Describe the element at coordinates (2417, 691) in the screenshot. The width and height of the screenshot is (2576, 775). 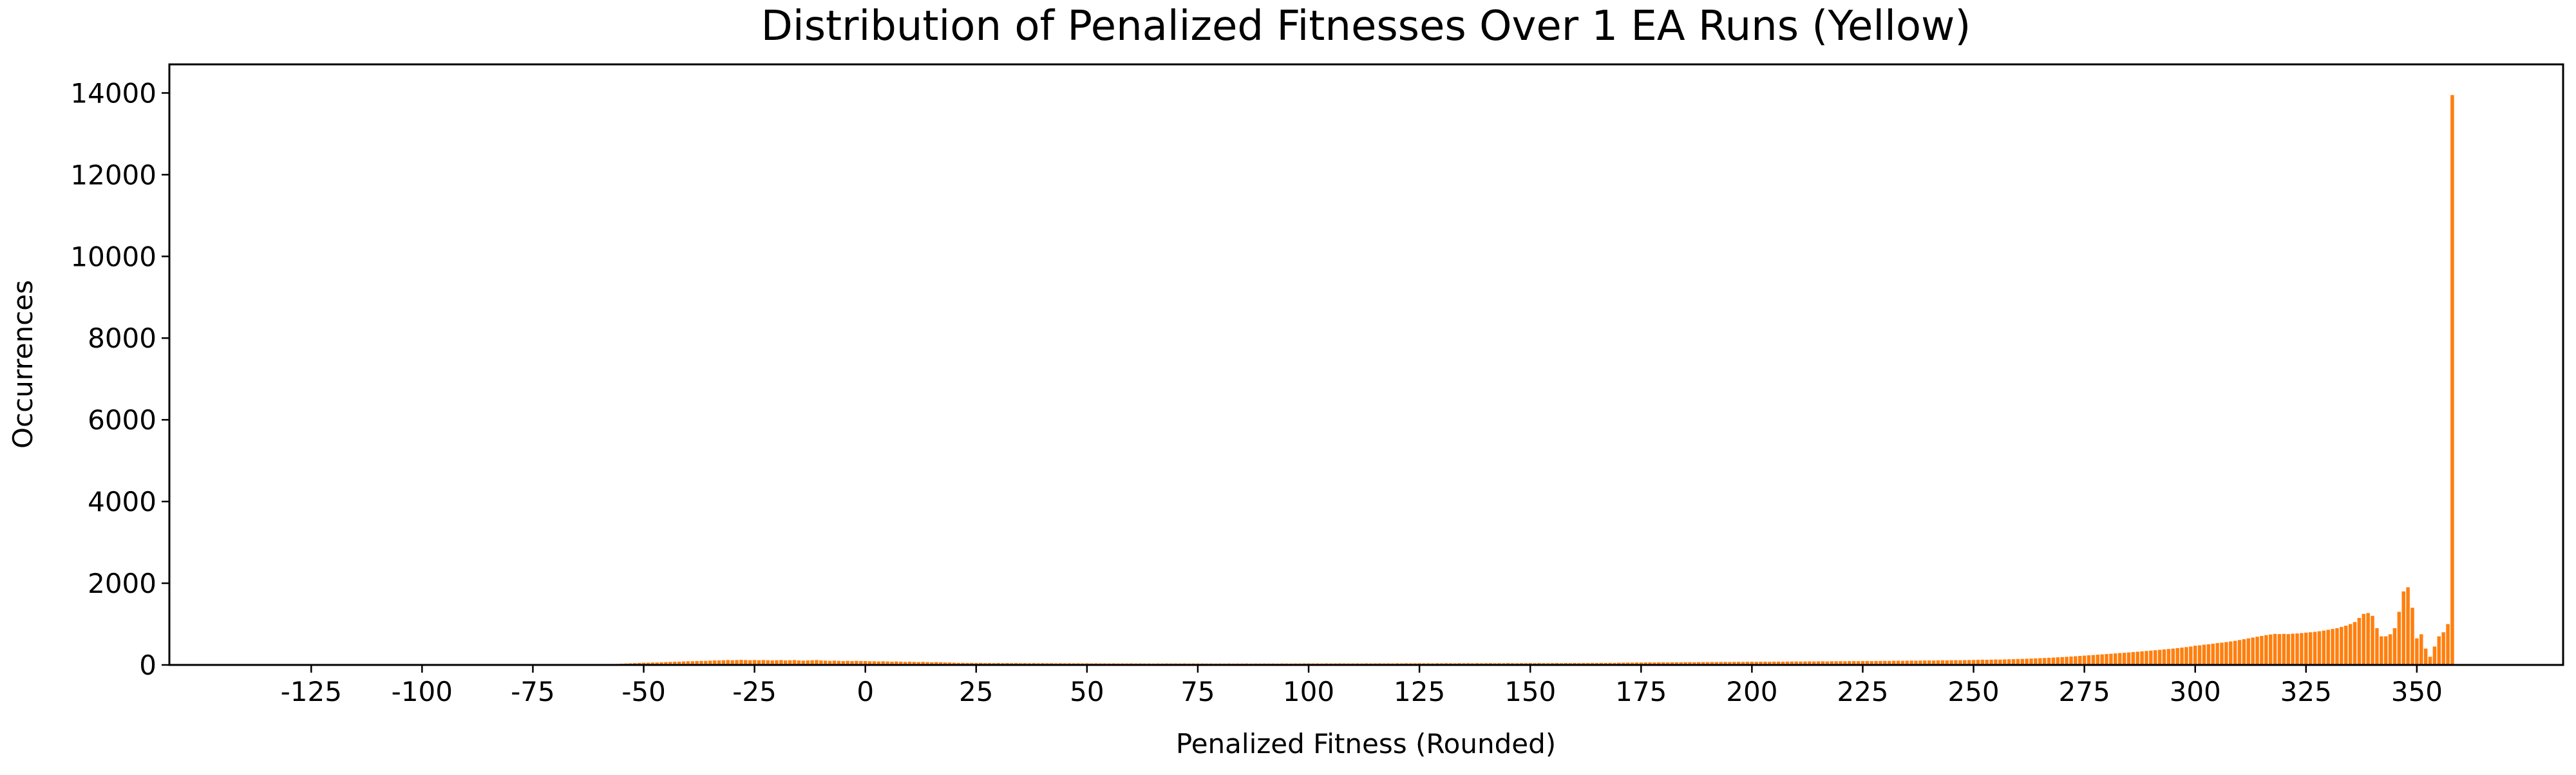
I see `x-tick-label: 350` at that location.